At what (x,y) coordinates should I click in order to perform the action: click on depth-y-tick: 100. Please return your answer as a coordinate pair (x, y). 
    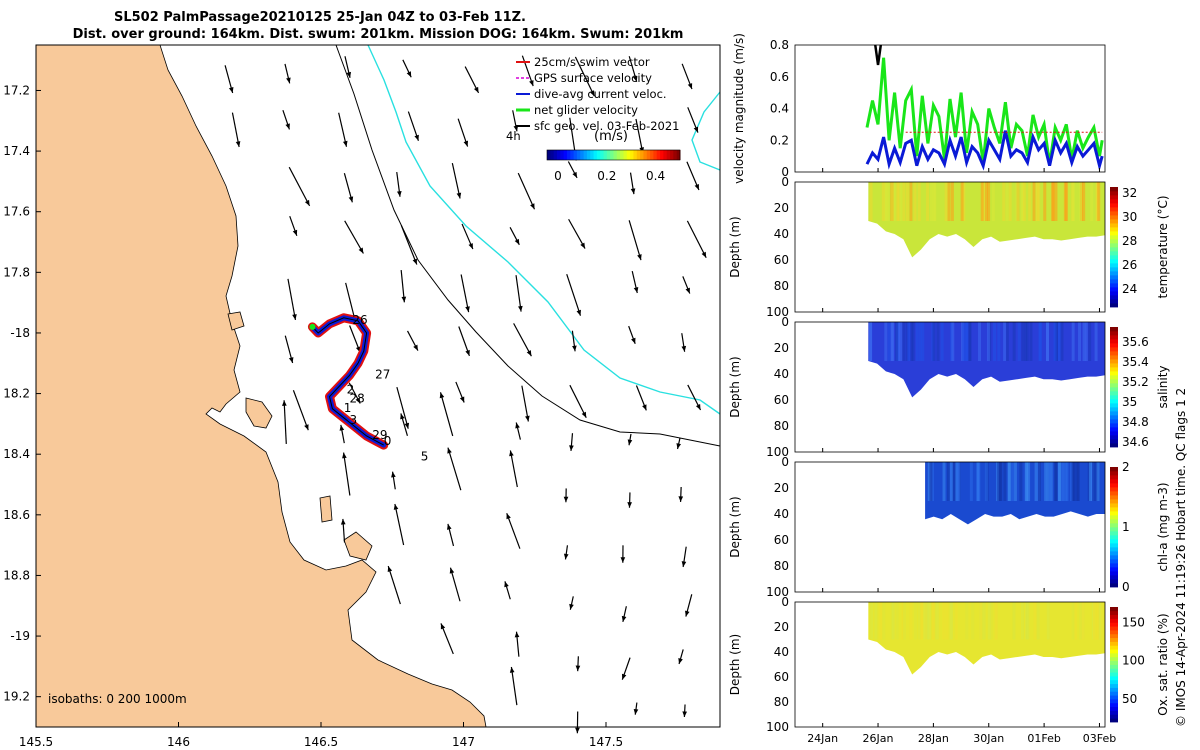
    Looking at the image, I should click on (777, 452).